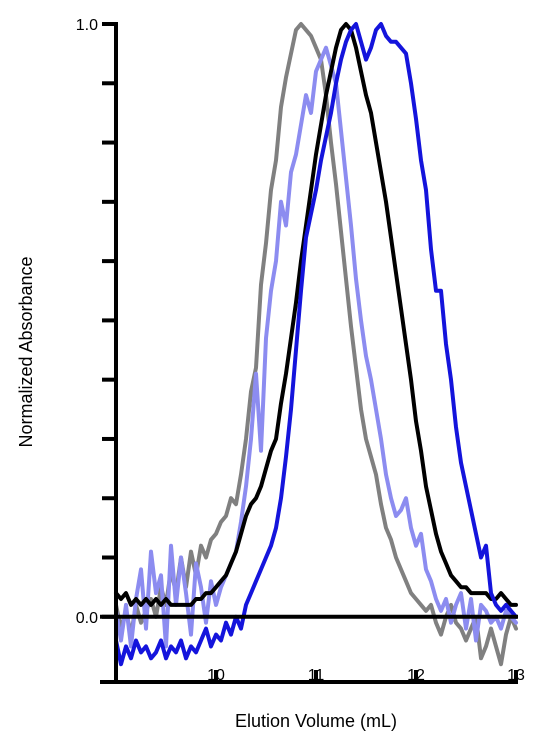 The height and width of the screenshot is (736, 536). What do you see at coordinates (87, 25) in the screenshot?
I see `y-tick-label: 1.0` at bounding box center [87, 25].